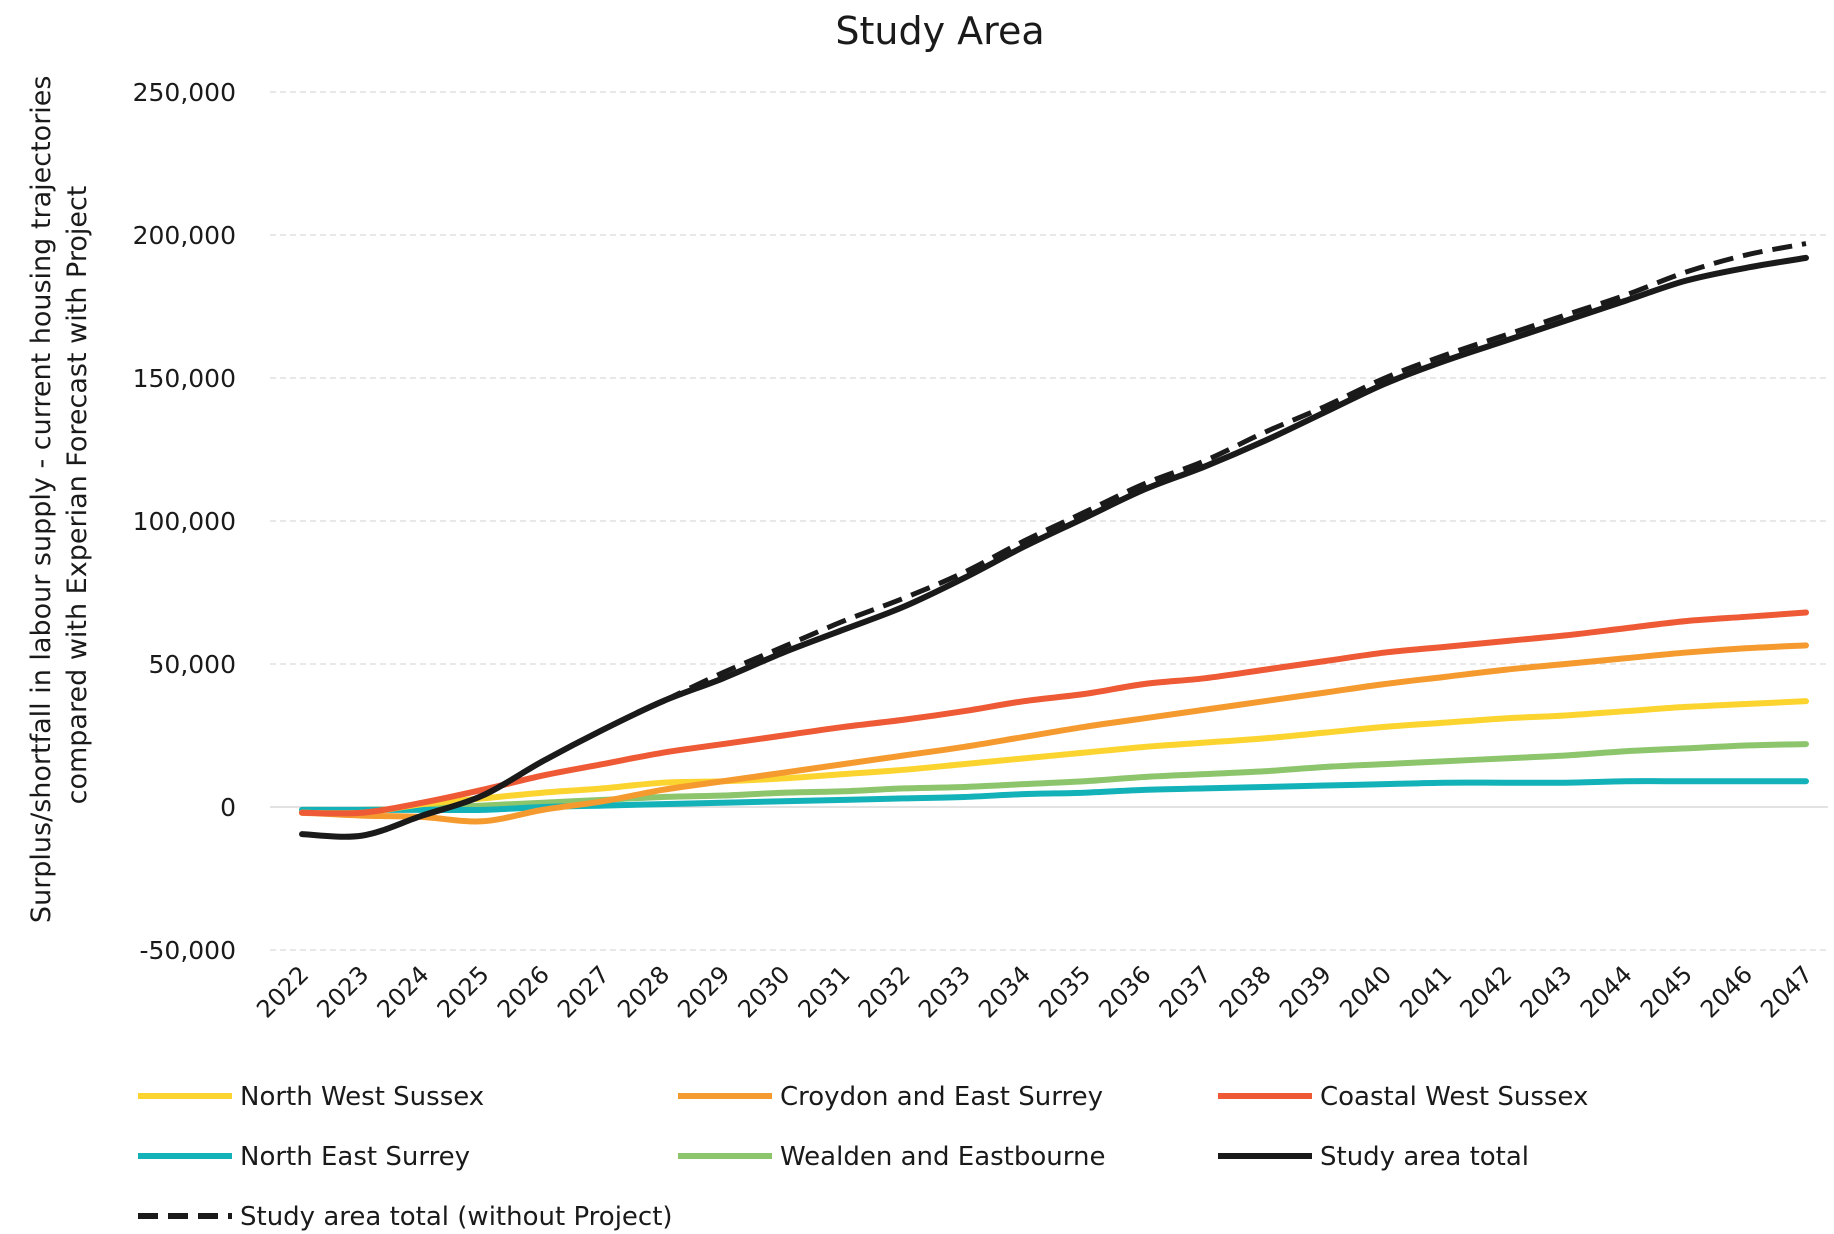 This screenshot has width=1834, height=1234. What do you see at coordinates (463, 991) in the screenshot?
I see `x-tick-label: 2025` at bounding box center [463, 991].